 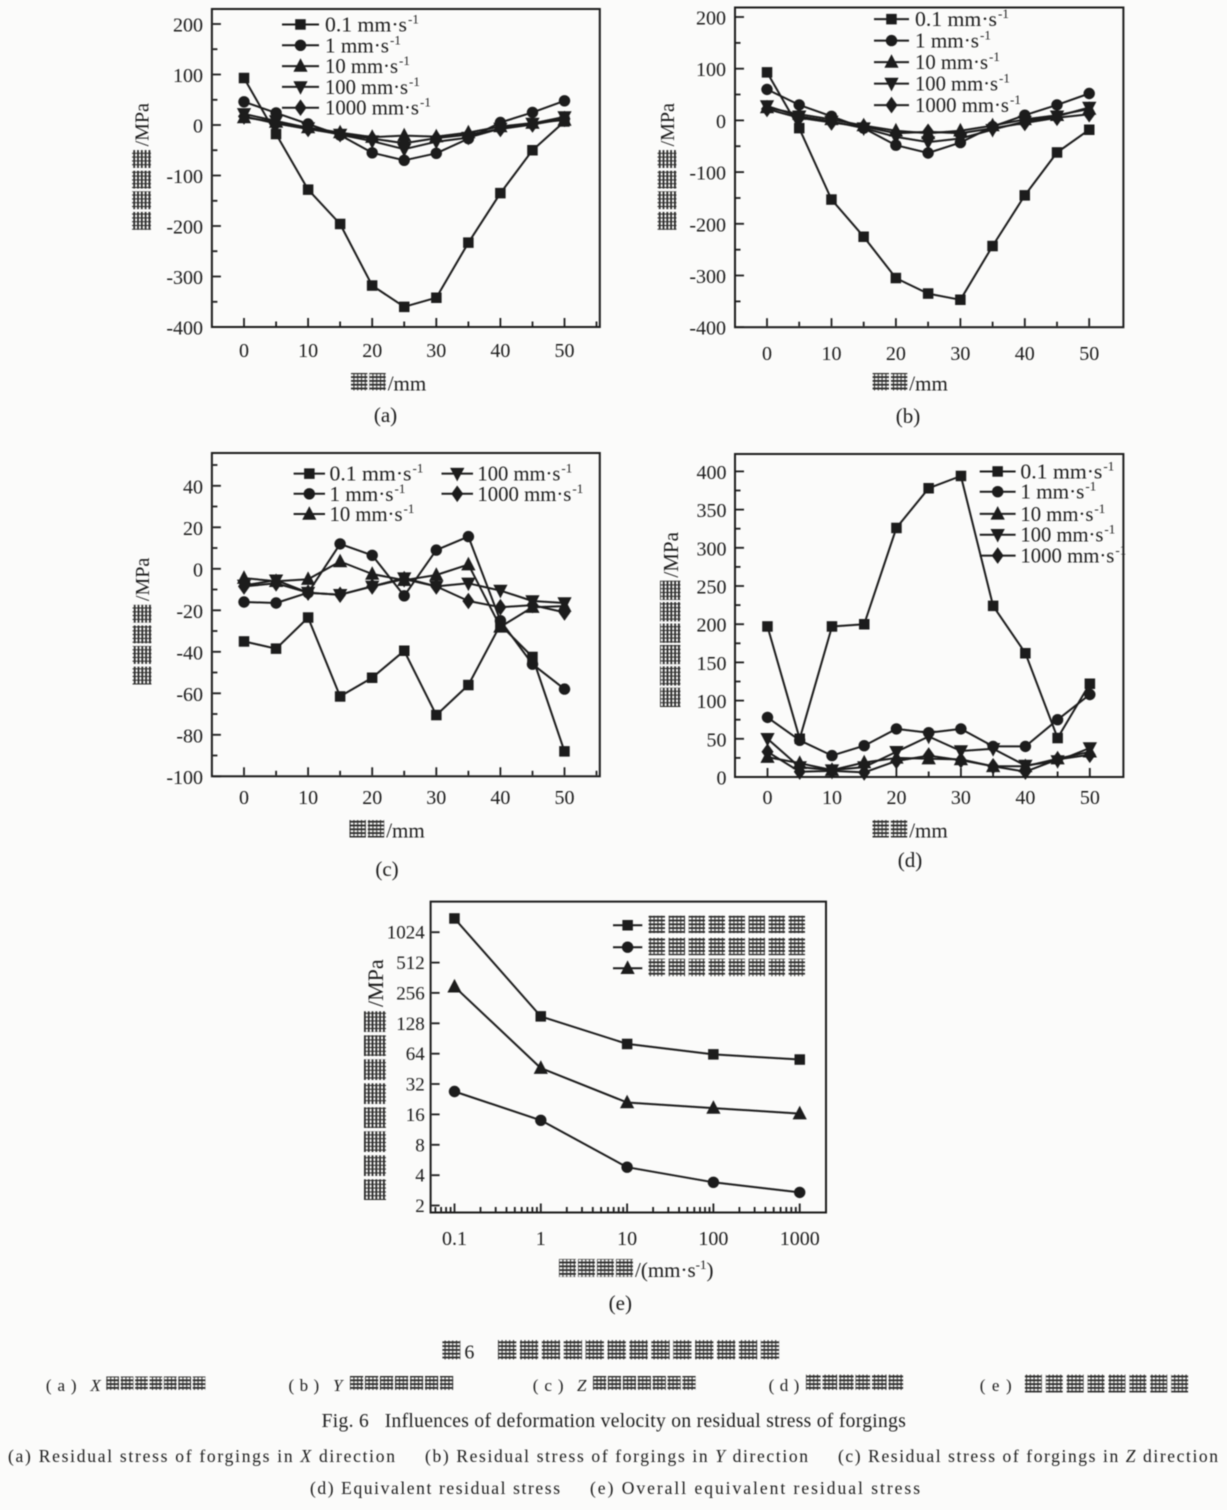 I want to click on svg-text: 2, so click(x=420, y=1206).